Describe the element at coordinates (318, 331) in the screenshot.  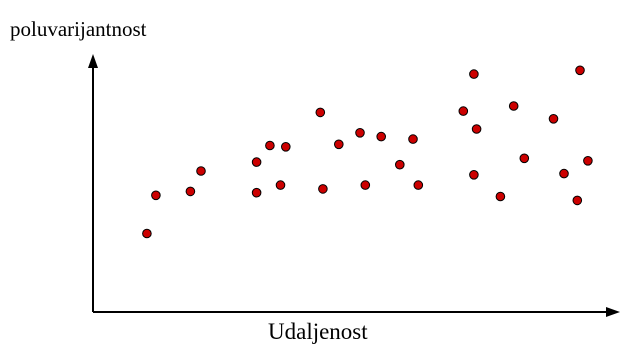
I see `x-axis-label: Udaljenost` at that location.